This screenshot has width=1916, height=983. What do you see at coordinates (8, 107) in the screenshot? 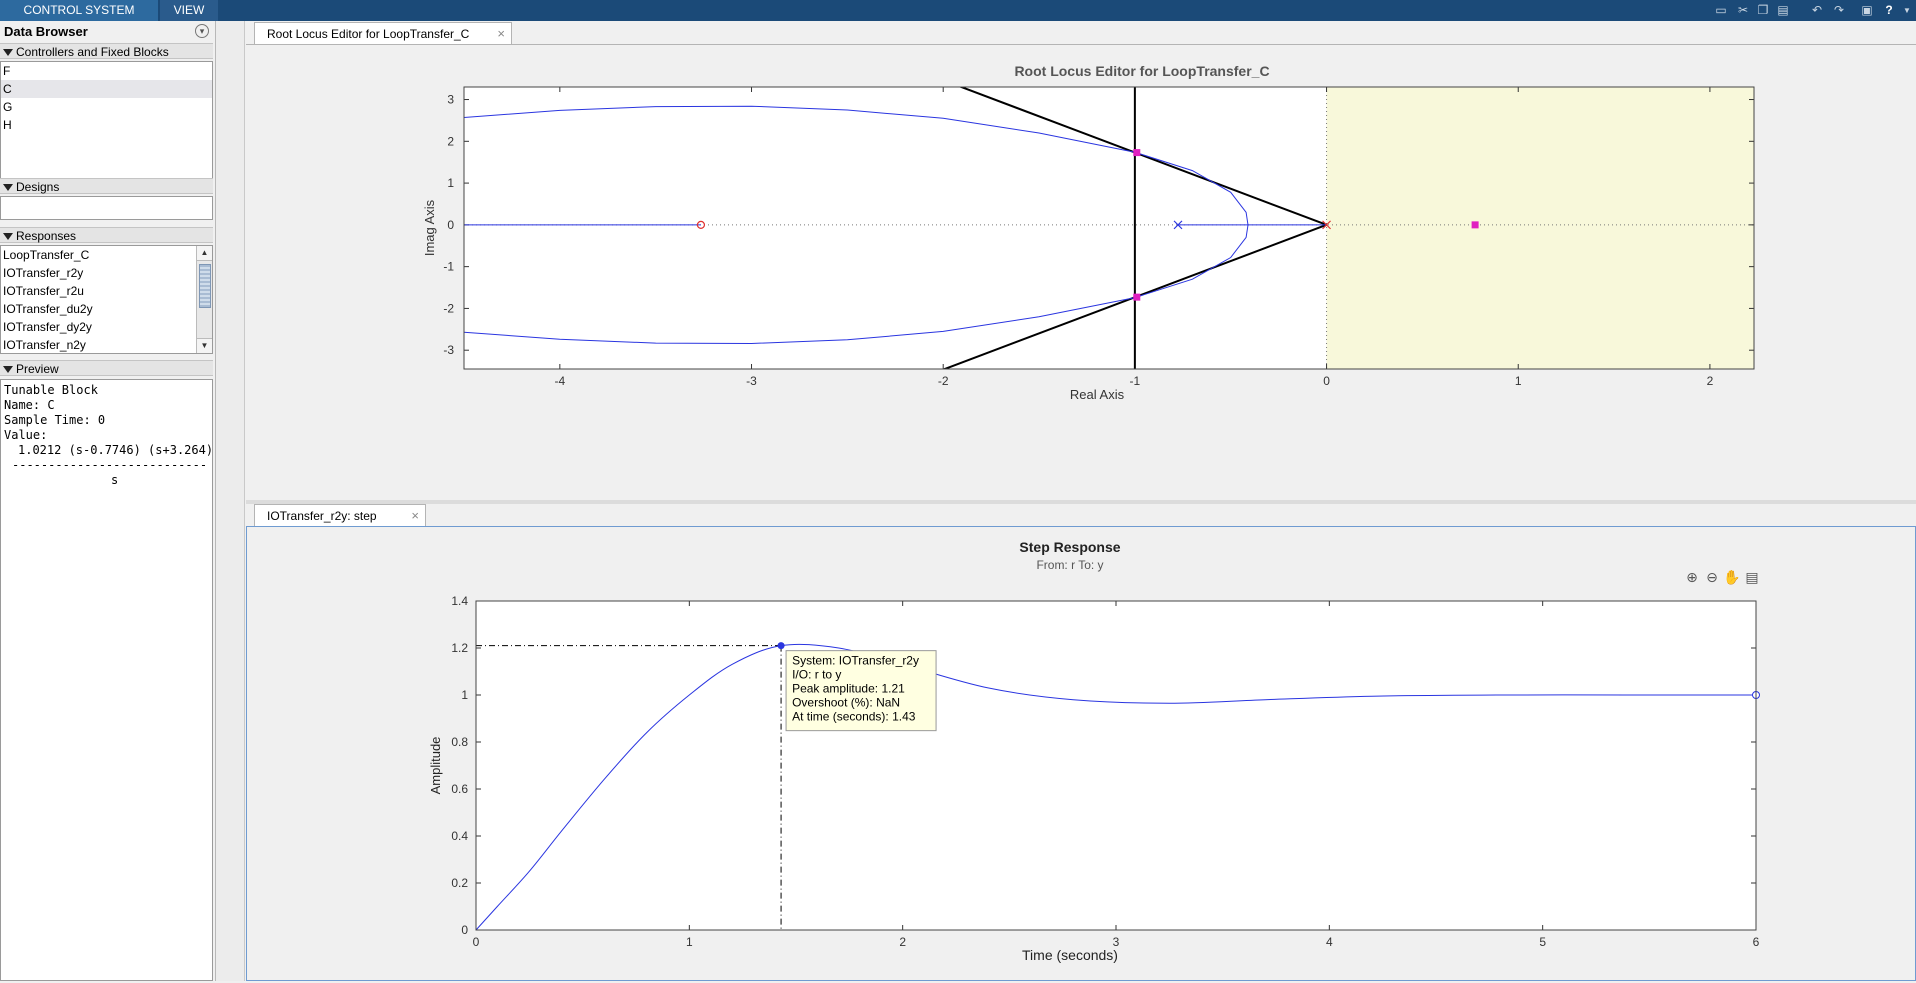
I see `list-item: G` at bounding box center [8, 107].